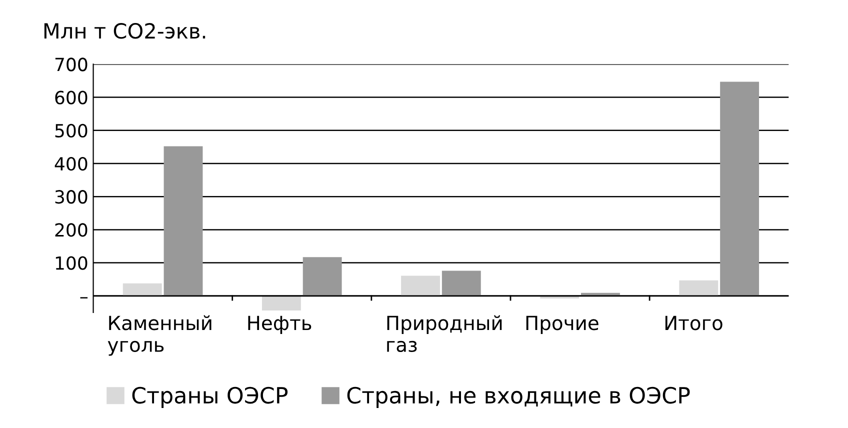 The width and height of the screenshot is (848, 428). What do you see at coordinates (280, 325) in the screenshot?
I see `x-tick-label: Нефть` at bounding box center [280, 325].